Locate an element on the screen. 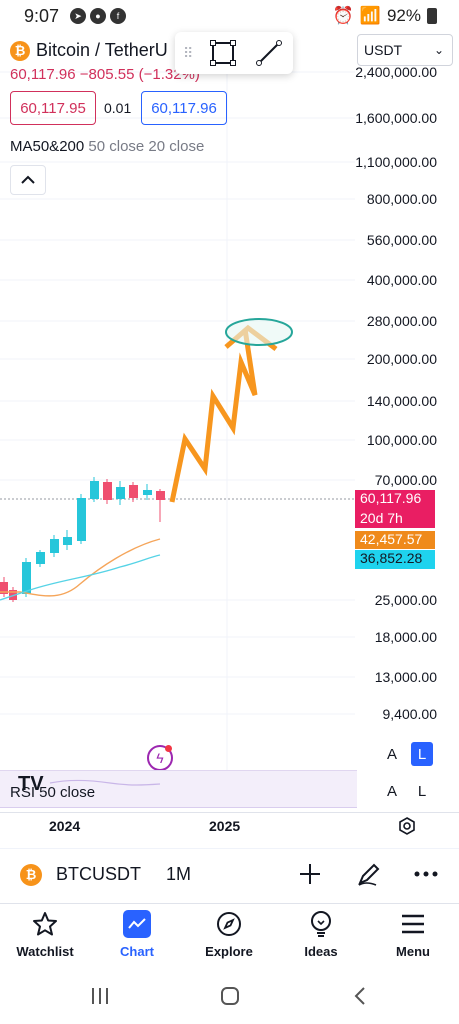 Image resolution: width=459 pixels, height=1024 pixels. time-axis-label: 2024 is located at coordinates (65, 826).